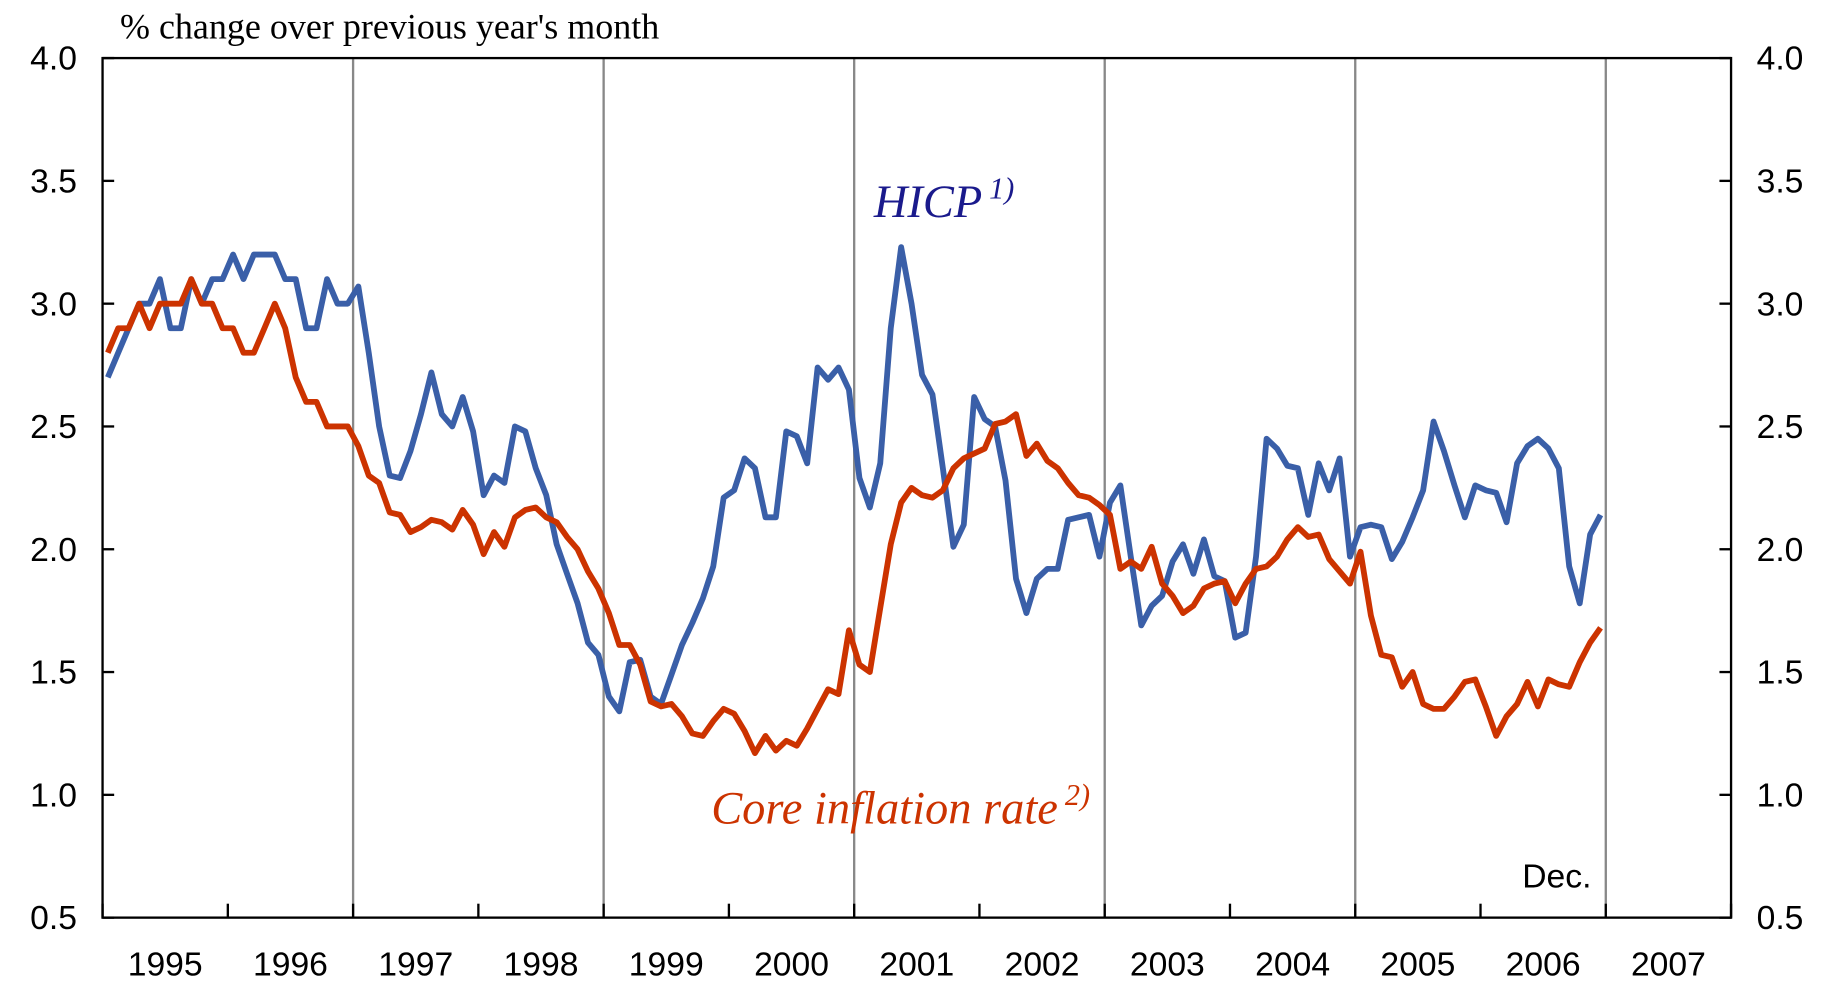 The width and height of the screenshot is (1822, 985). Describe the element at coordinates (1780, 427) in the screenshot. I see `y2-tick-label: 2.5` at that location.